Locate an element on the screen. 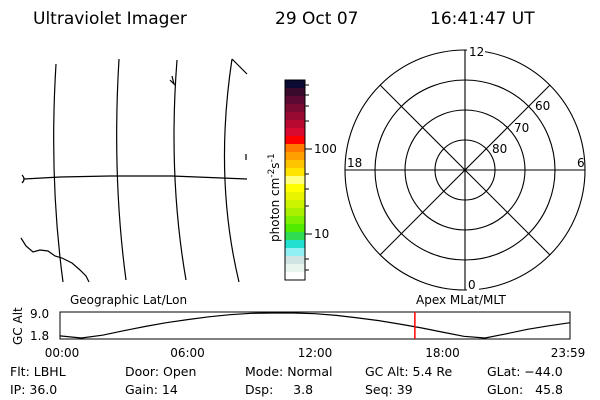 This screenshot has height=400, width=600. date-label: 29 Oct 07 is located at coordinates (316, 19).